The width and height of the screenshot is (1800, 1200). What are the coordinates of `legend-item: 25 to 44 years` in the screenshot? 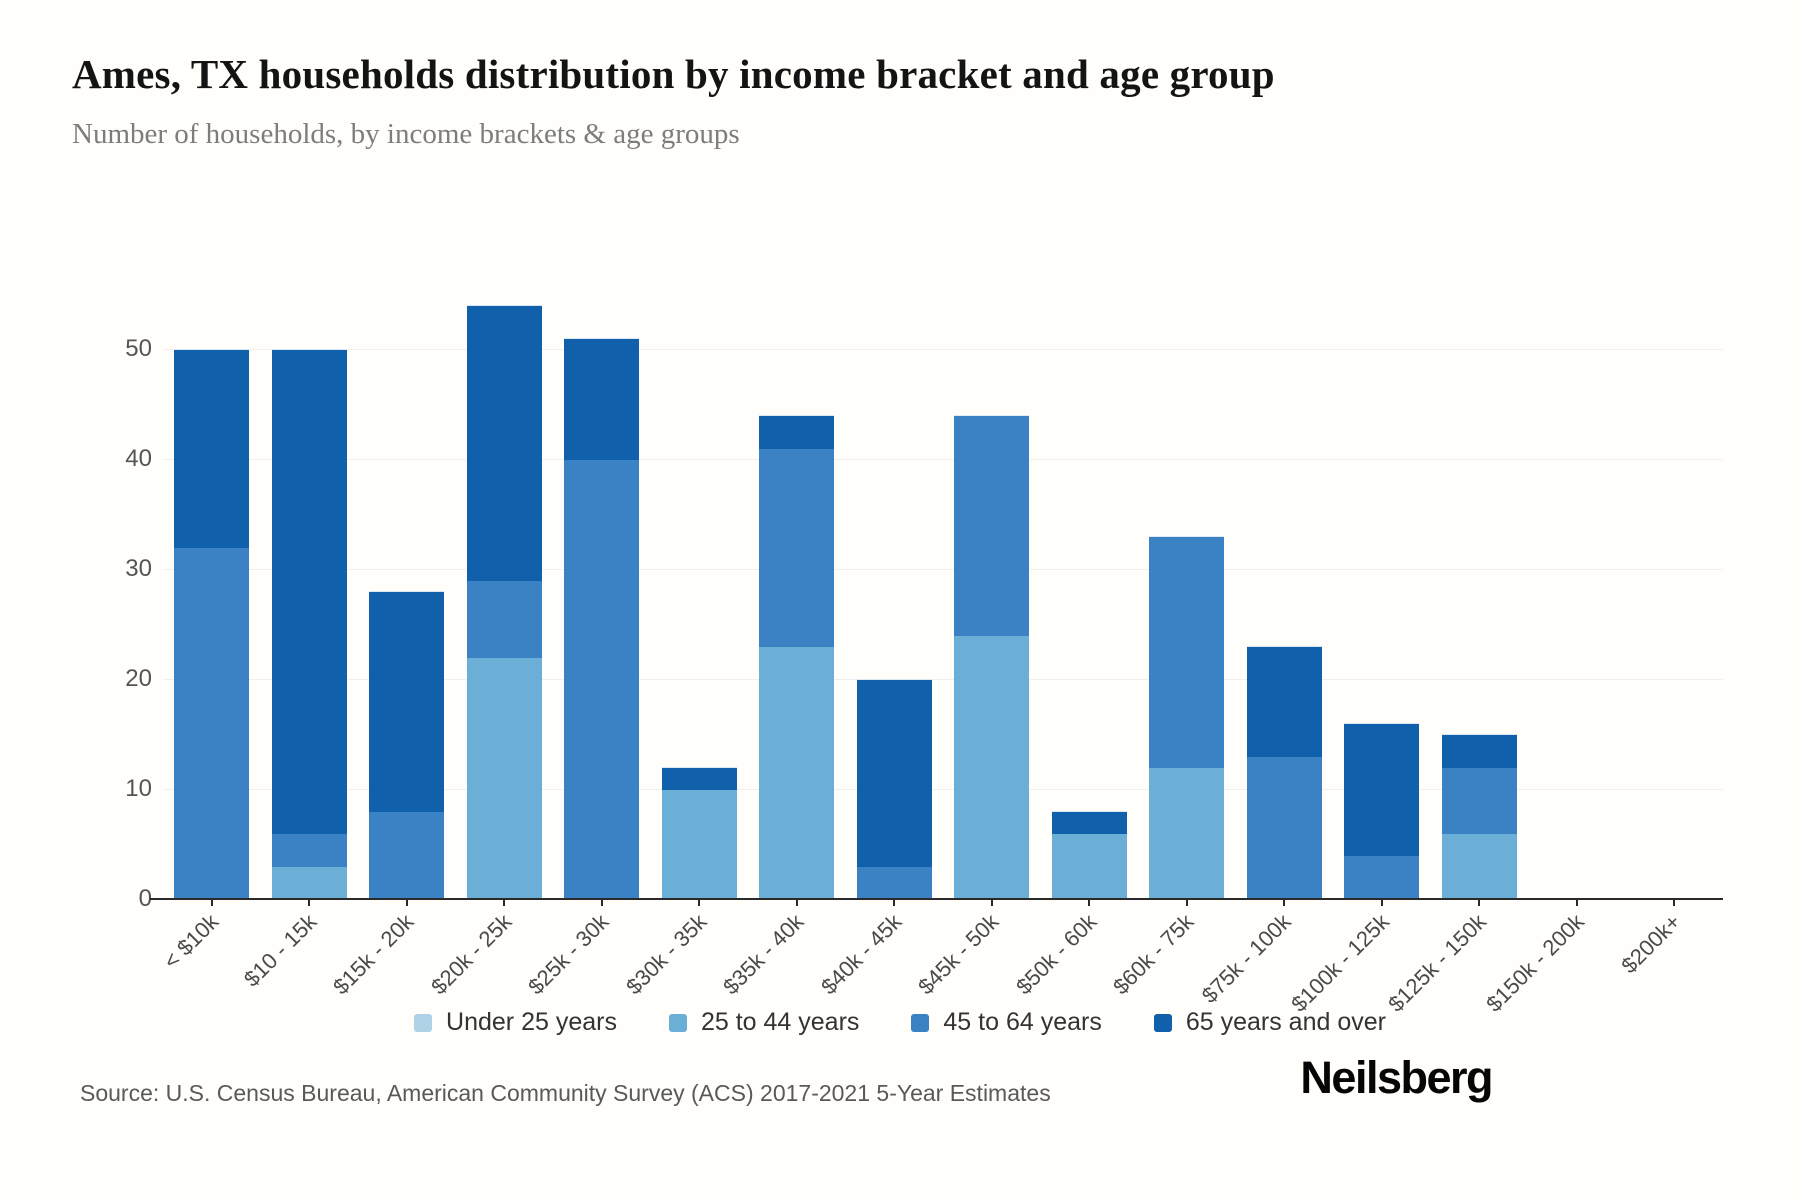 It's located at (764, 1022).